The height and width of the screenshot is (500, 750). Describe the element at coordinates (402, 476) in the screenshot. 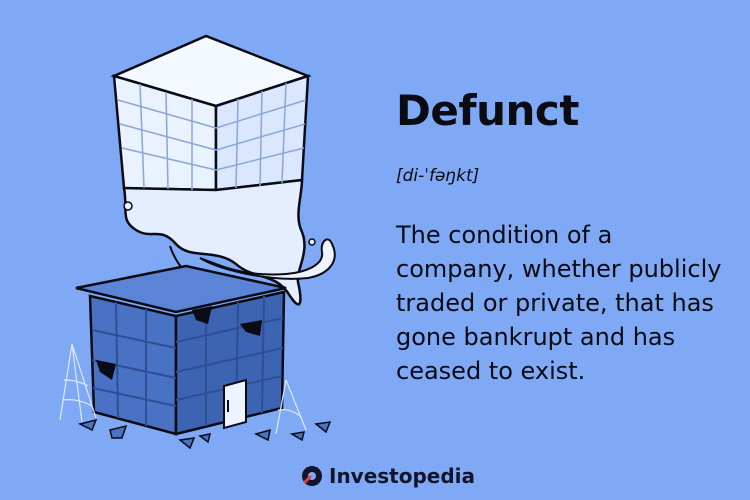

I see `brand-name: Investopedia` at that location.